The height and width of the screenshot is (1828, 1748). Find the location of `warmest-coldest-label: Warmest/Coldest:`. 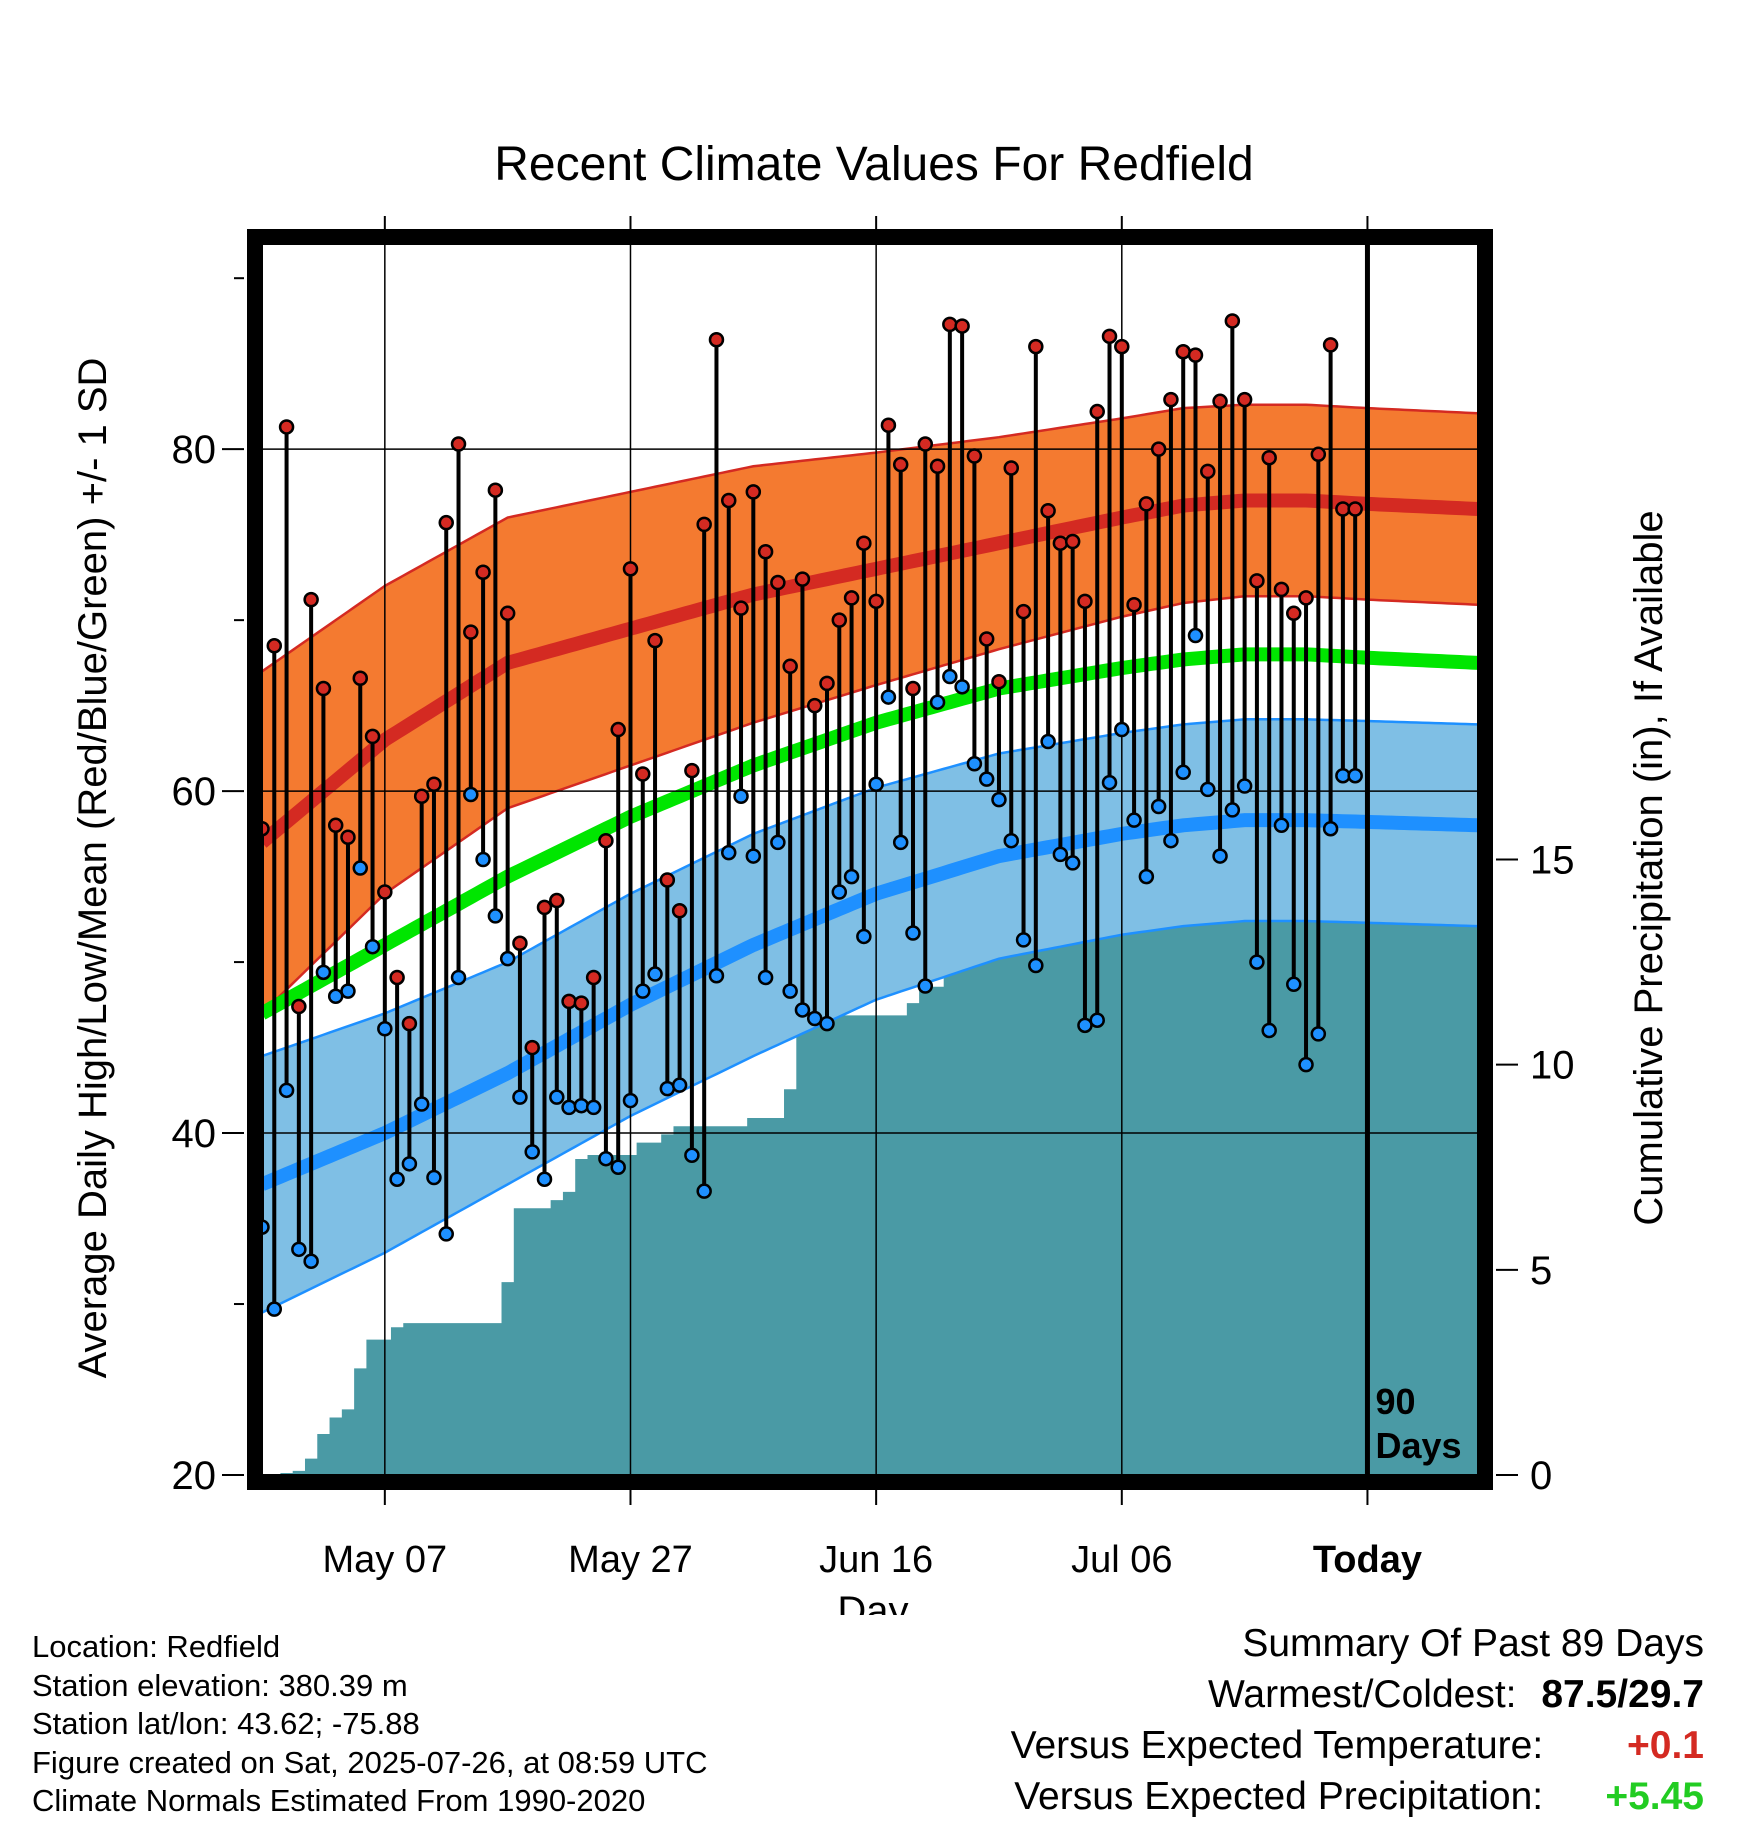

warmest-coldest-label: Warmest/Coldest: is located at coordinates (1362, 1694).